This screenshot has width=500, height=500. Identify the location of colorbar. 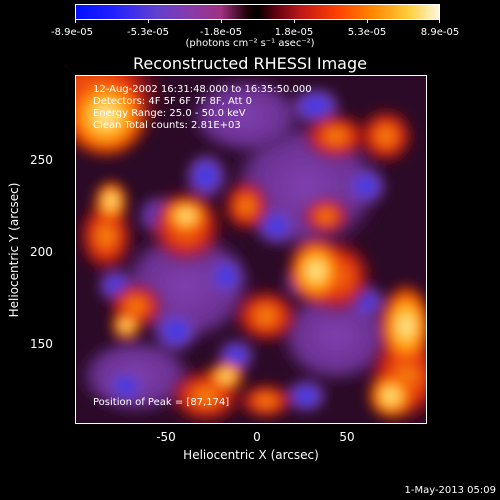
(257, 12).